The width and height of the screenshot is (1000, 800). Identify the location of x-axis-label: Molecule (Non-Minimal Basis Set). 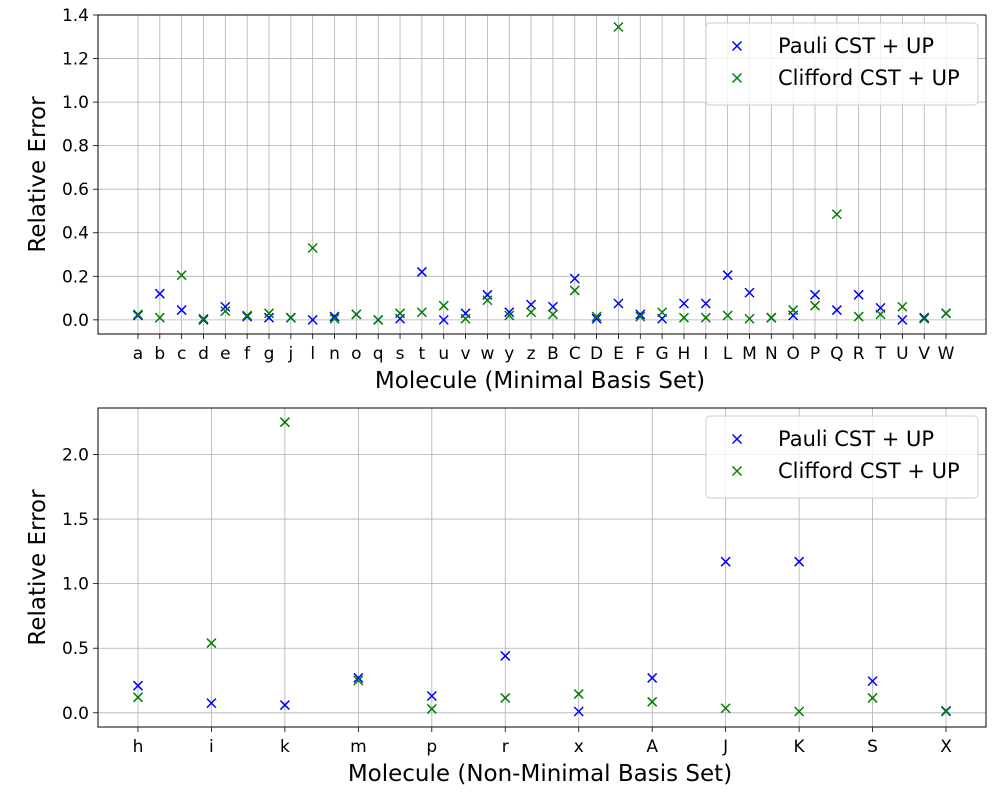
(540, 774).